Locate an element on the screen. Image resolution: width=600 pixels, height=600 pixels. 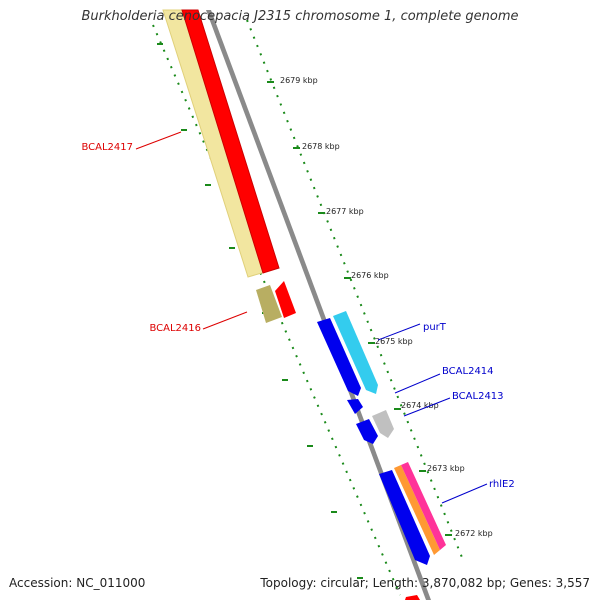
reverse-feature-rhle2-orange is located at coordinates (417, 510).